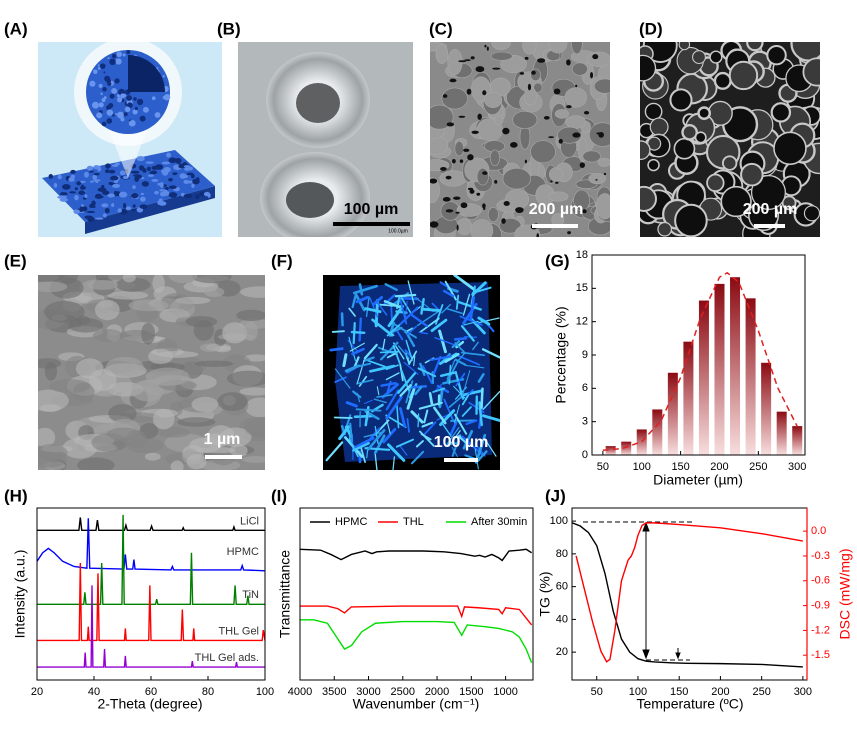  Describe the element at coordinates (562, 652) in the screenshot. I see `y-tick-label: 20` at that location.